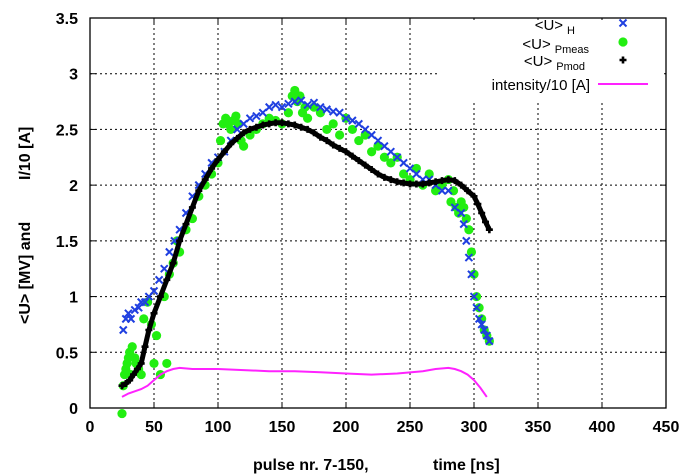 This screenshot has height=476, width=689. What do you see at coordinates (73, 409) in the screenshot?
I see `y-tick-label: 0` at bounding box center [73, 409].